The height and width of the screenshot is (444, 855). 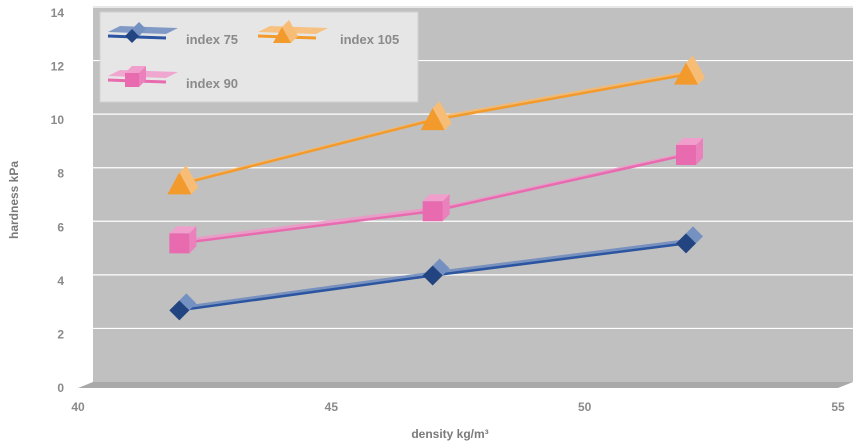 What do you see at coordinates (60, 281) in the screenshot?
I see `y-tick-label: 4` at bounding box center [60, 281].